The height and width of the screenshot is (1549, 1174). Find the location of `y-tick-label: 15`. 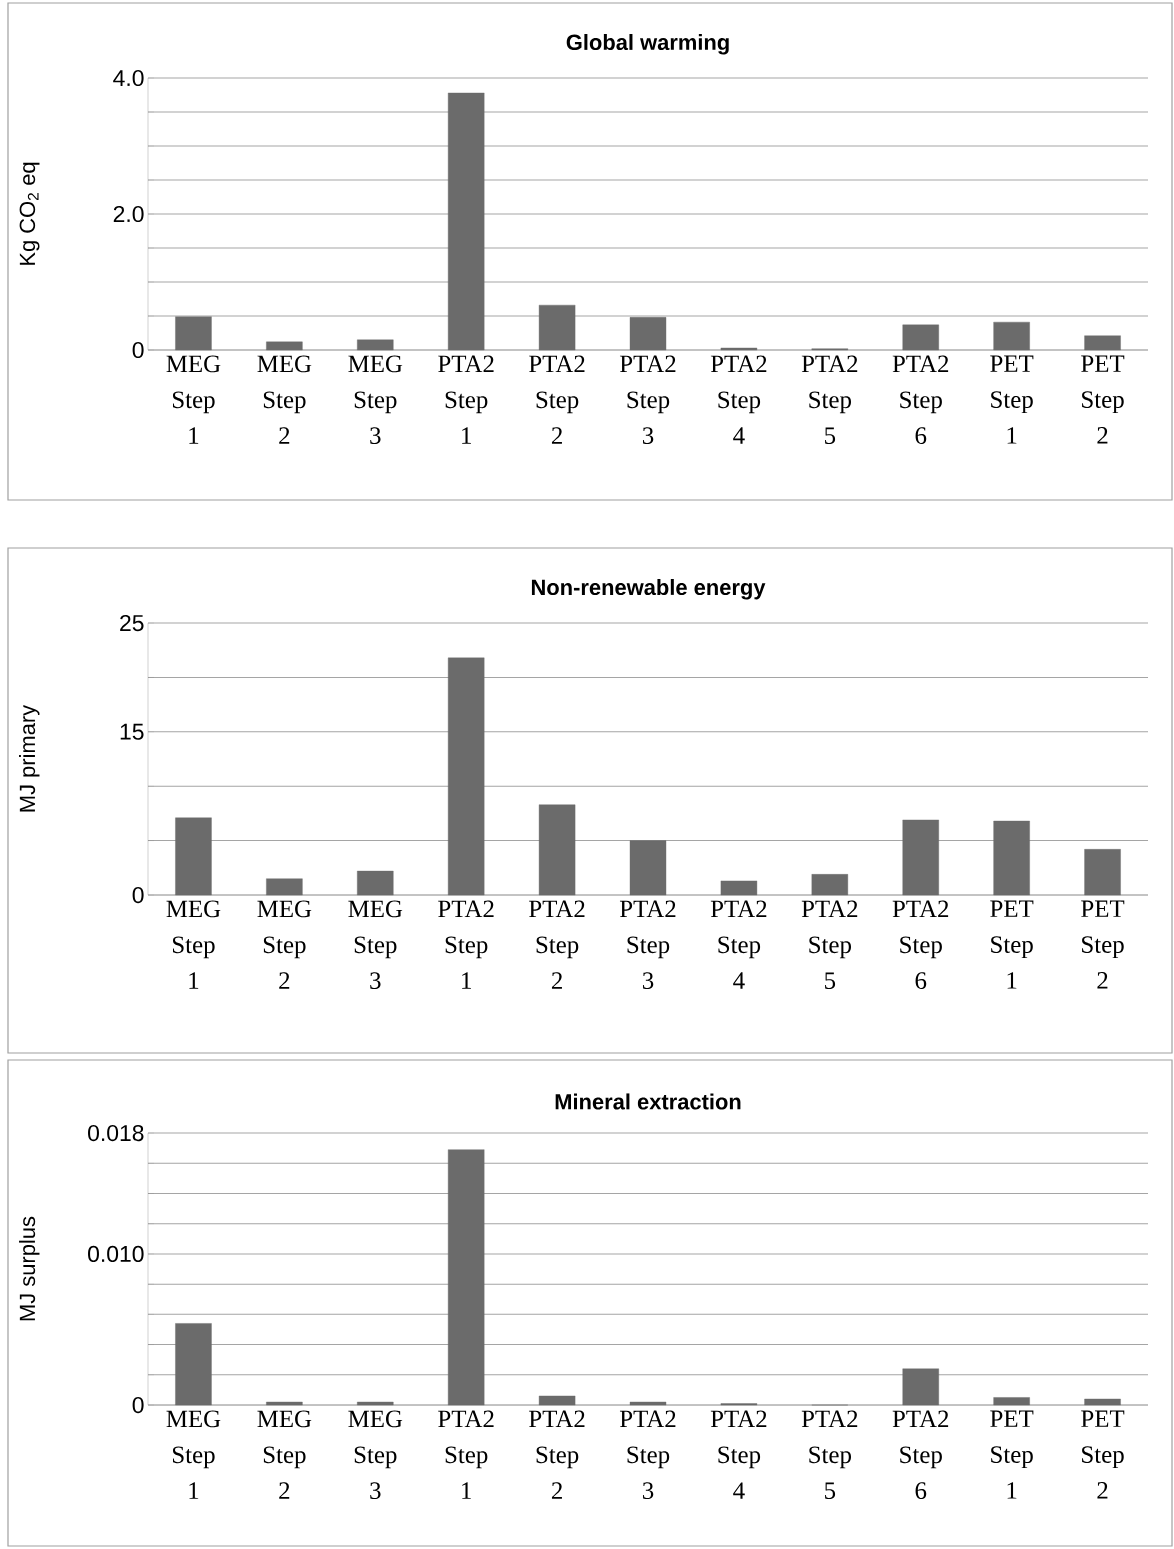

y-tick-label: 15 is located at coordinates (132, 731).